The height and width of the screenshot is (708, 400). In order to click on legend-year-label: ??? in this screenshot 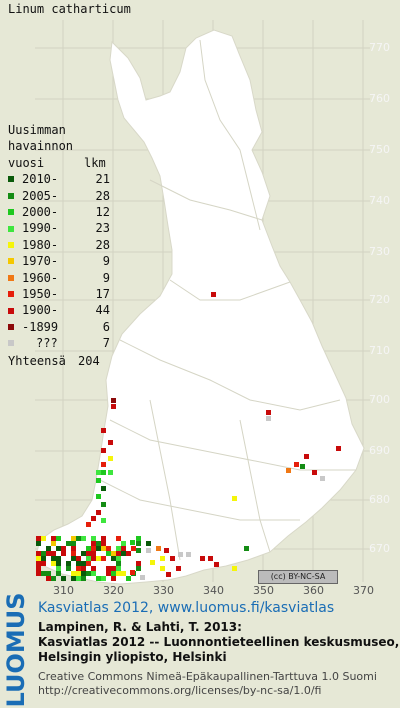, I will do `click(47, 343)`.